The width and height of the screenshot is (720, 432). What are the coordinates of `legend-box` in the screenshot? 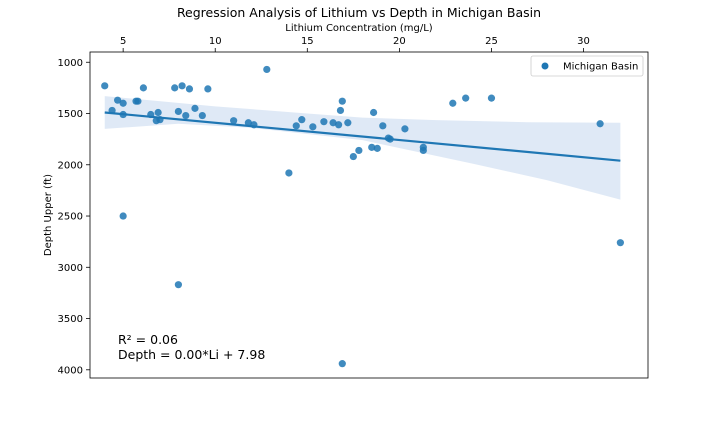 It's located at (587, 66).